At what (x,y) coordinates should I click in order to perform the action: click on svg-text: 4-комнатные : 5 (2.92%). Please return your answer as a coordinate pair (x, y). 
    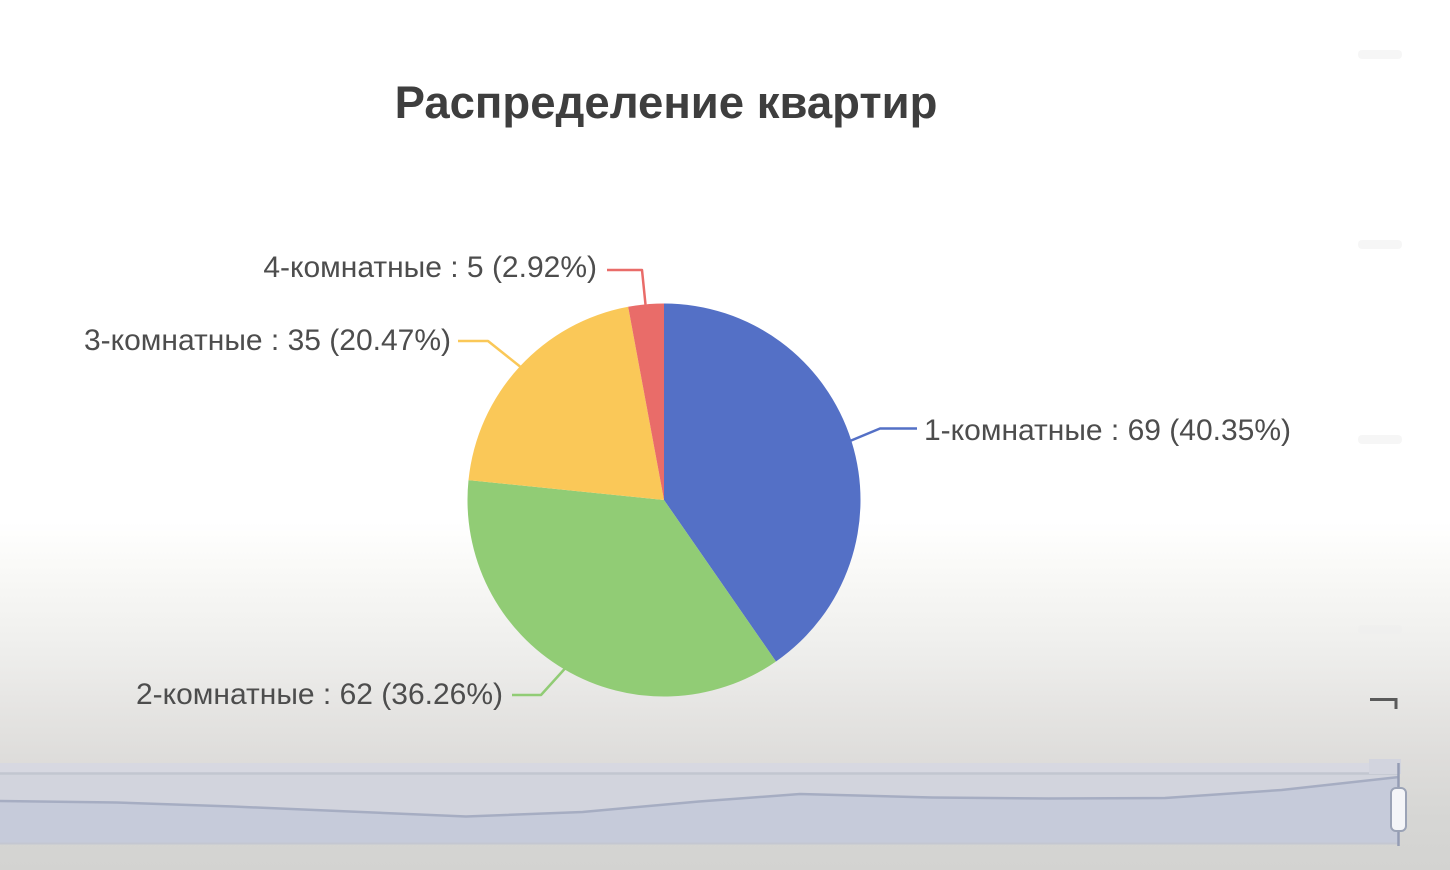
    Looking at the image, I should click on (430, 267).